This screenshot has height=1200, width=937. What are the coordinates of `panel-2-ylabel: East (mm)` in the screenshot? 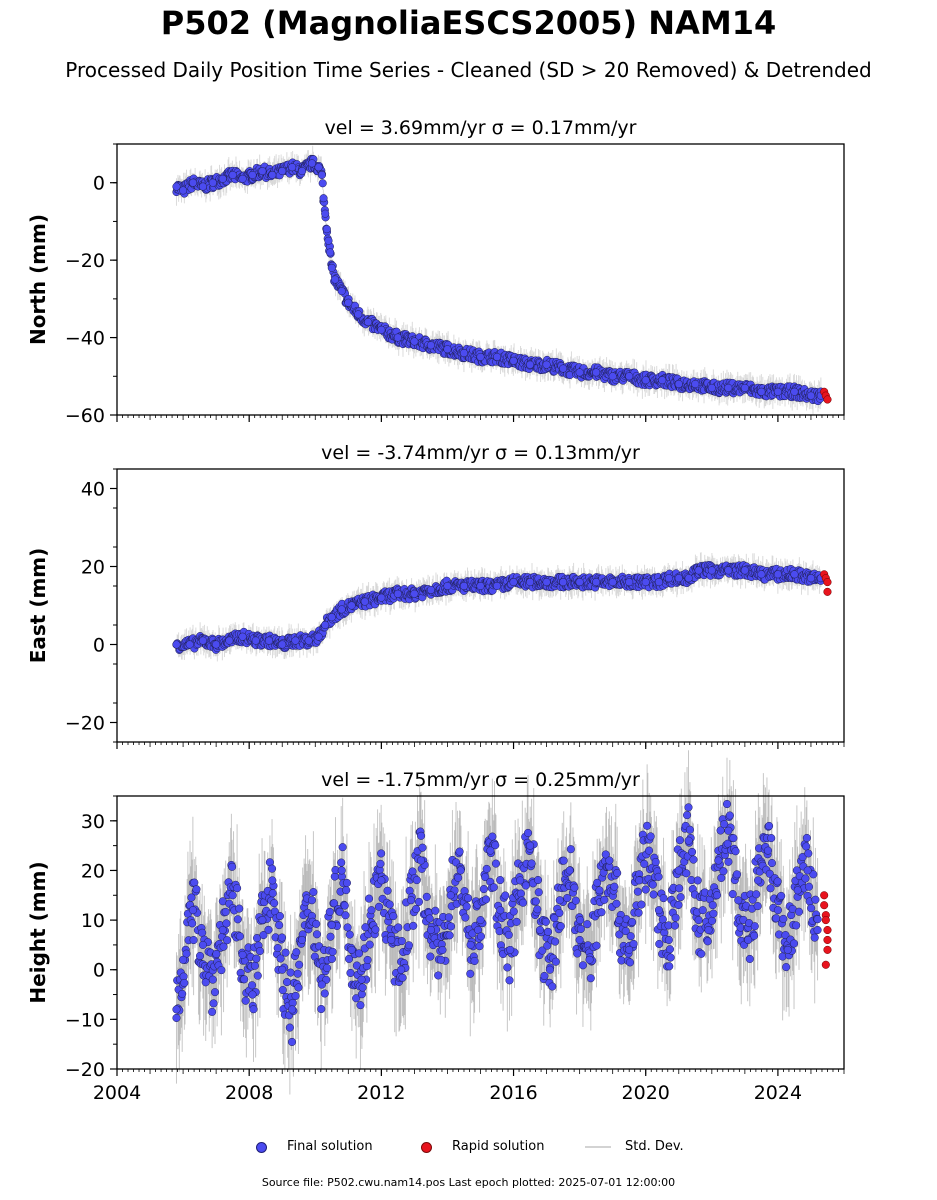 It's located at (38, 606).